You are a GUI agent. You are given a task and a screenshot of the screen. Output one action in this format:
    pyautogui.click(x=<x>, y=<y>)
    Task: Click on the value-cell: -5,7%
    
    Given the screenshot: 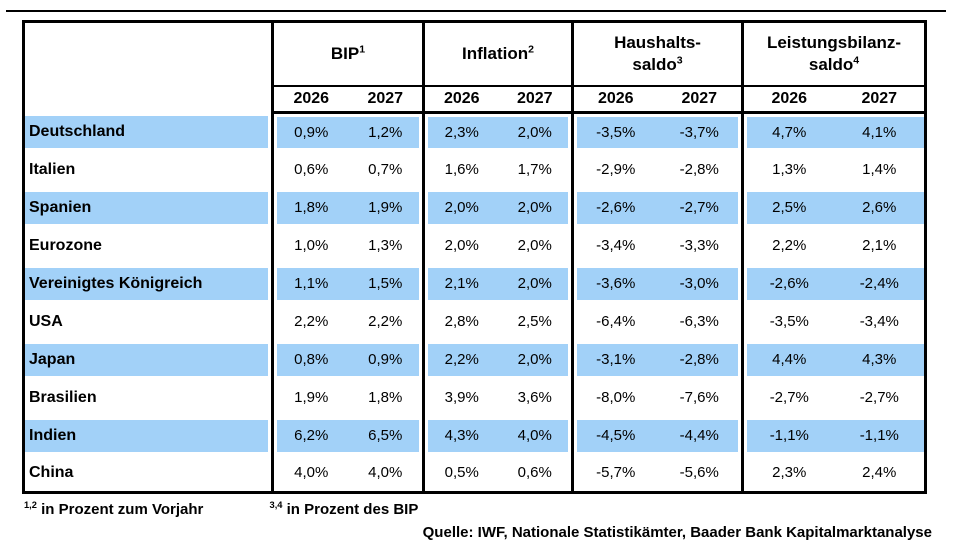 What is the action you would take?
    pyautogui.click(x=614, y=473)
    